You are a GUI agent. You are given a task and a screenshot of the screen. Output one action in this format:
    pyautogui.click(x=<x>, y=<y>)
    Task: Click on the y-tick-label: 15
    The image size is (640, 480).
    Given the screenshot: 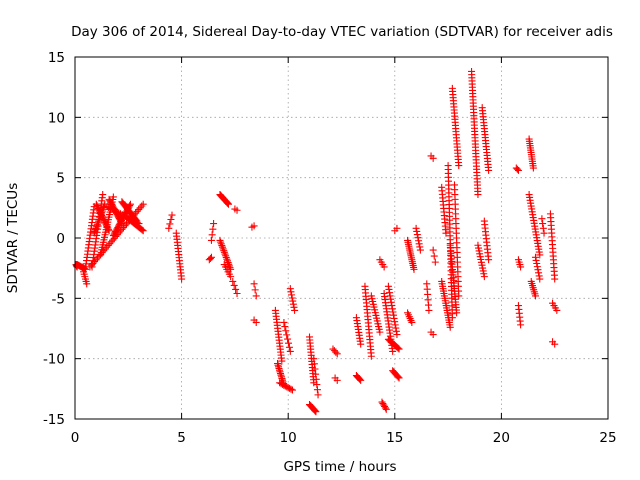 What is the action you would take?
    pyautogui.click(x=56, y=58)
    